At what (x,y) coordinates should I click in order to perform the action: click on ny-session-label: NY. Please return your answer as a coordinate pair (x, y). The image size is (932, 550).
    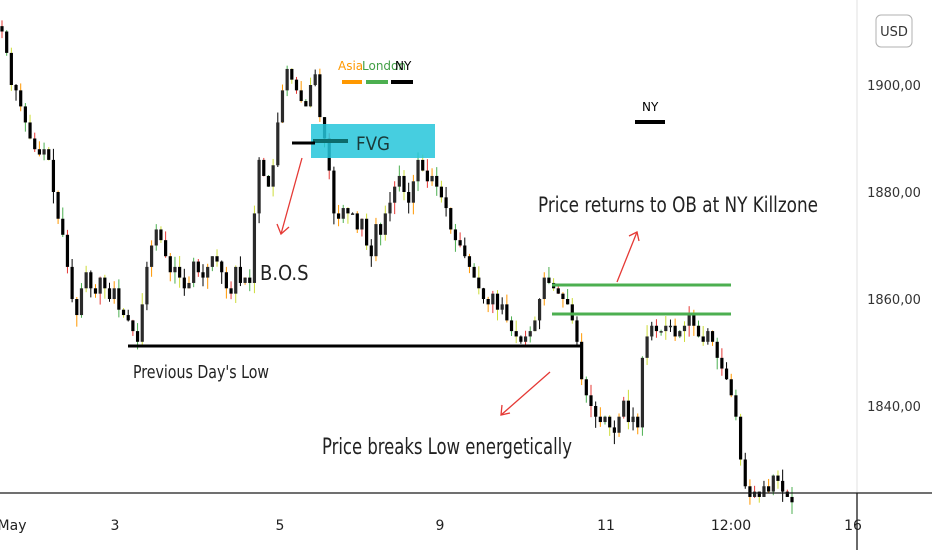
    Looking at the image, I should click on (650, 107).